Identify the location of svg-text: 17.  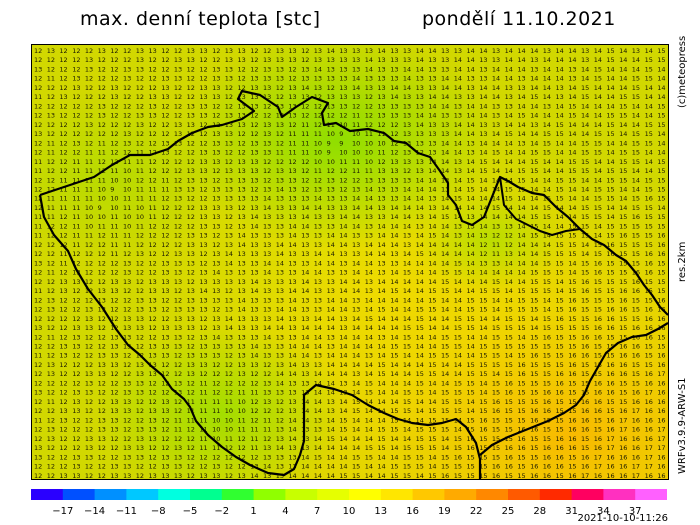
(636, 475).